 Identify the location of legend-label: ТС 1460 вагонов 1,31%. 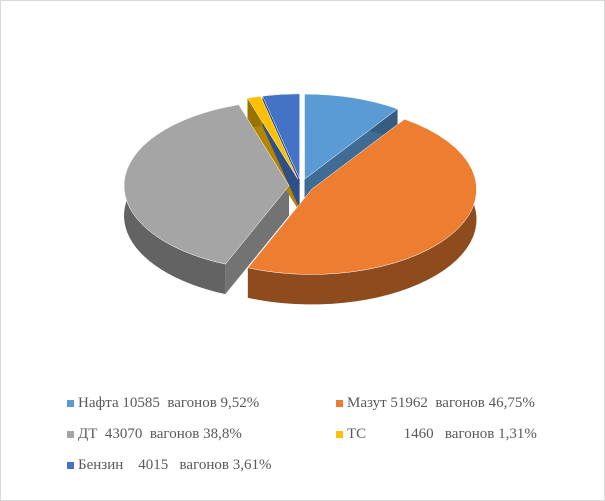
(442, 434).